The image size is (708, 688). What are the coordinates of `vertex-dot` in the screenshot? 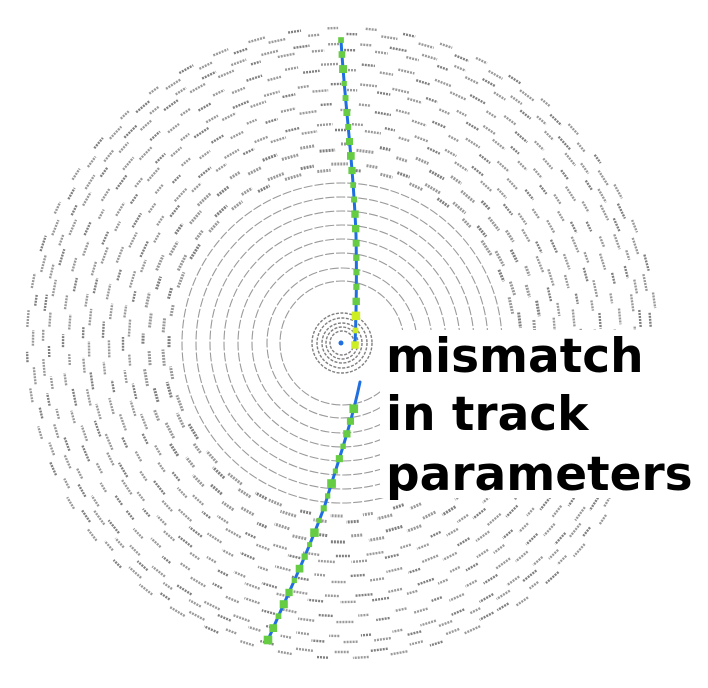 It's located at (341, 343).